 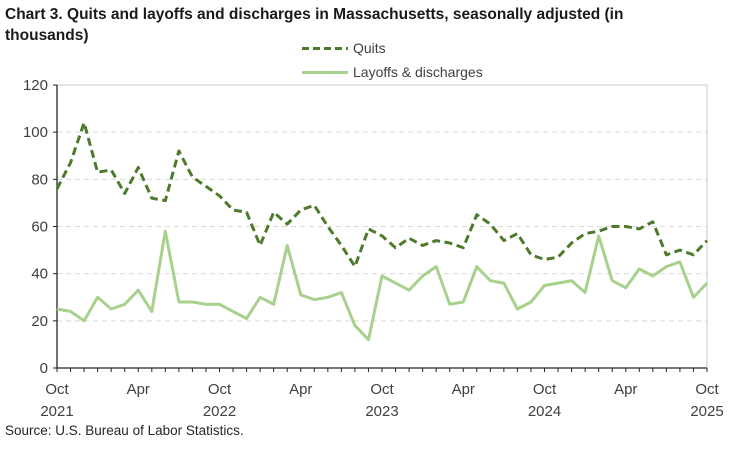 I want to click on quits-line-swatch, so click(x=325, y=48).